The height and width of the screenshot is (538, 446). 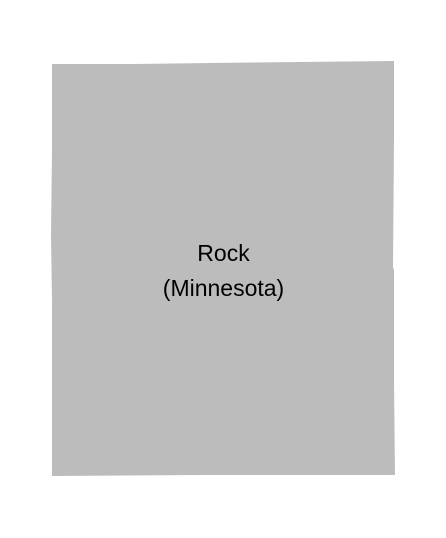 I want to click on county-name: Rock, so click(x=223, y=253).